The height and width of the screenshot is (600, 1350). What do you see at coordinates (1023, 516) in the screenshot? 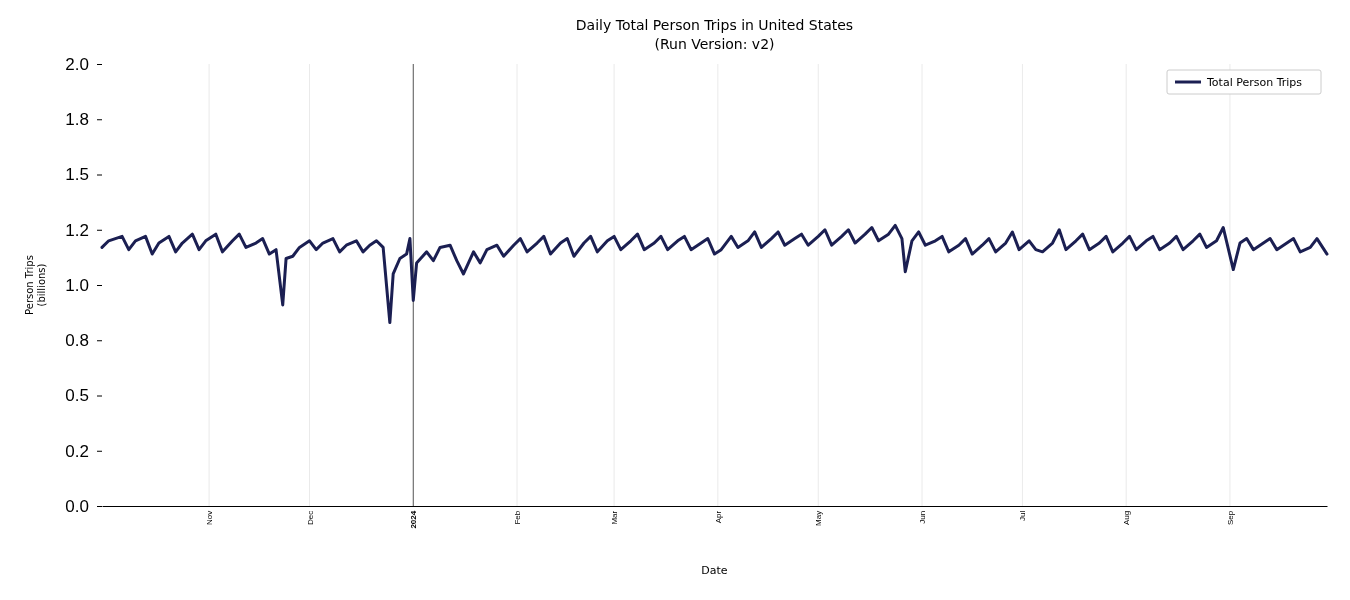
I see `x-tick-label: Jul` at bounding box center [1023, 516].